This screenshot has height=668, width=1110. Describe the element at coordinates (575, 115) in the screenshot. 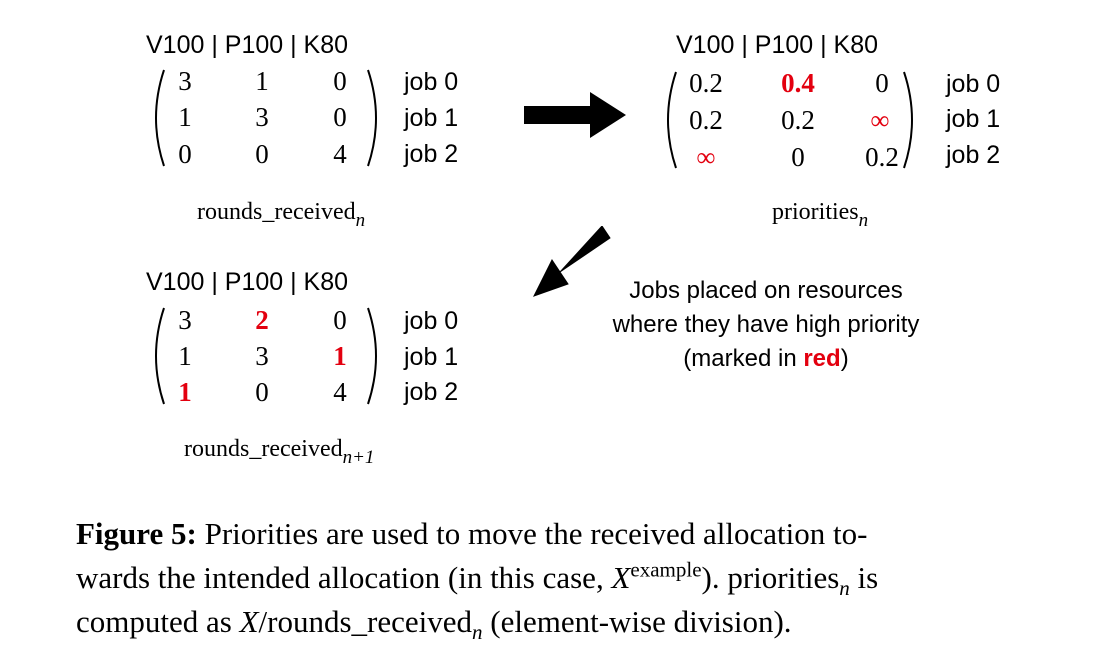

I see `arrow-right-icon` at that location.